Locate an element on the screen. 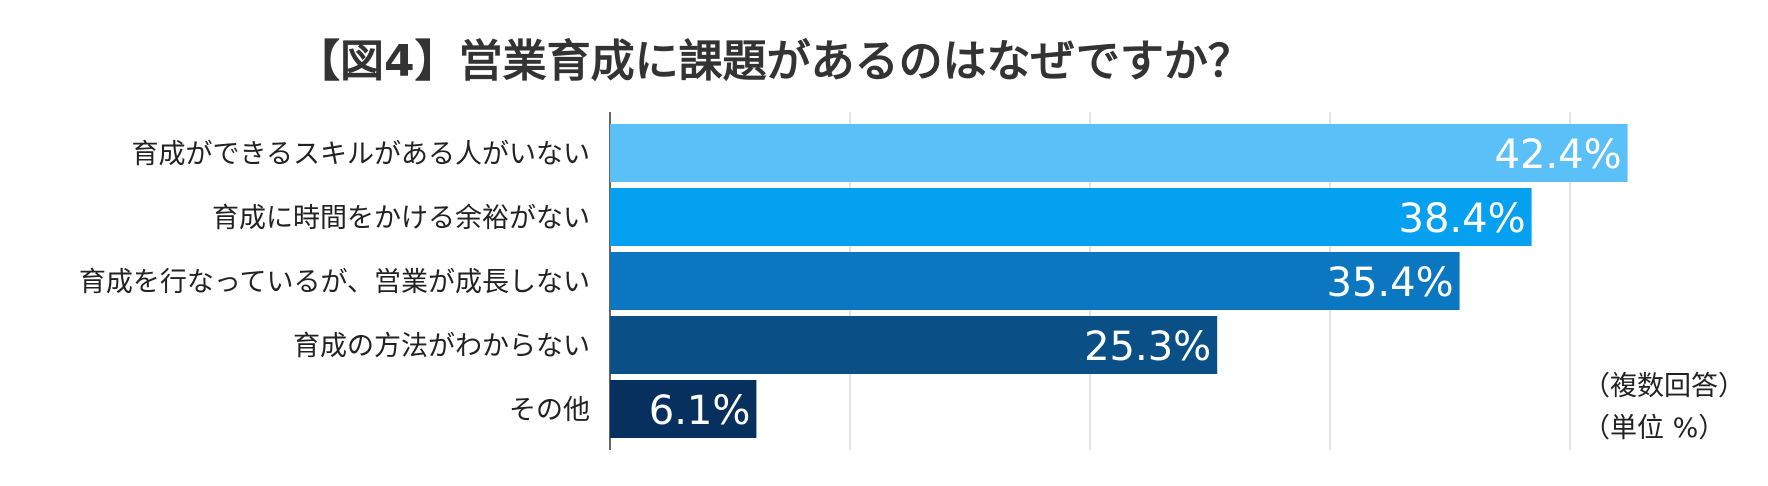  note-unit: （単位 %） is located at coordinates (1654, 428).